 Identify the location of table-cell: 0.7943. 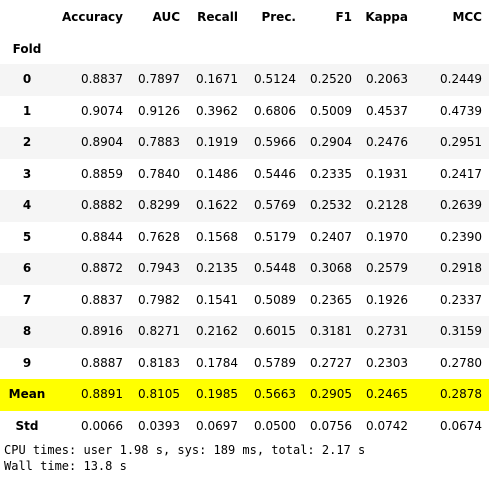
(158, 269).